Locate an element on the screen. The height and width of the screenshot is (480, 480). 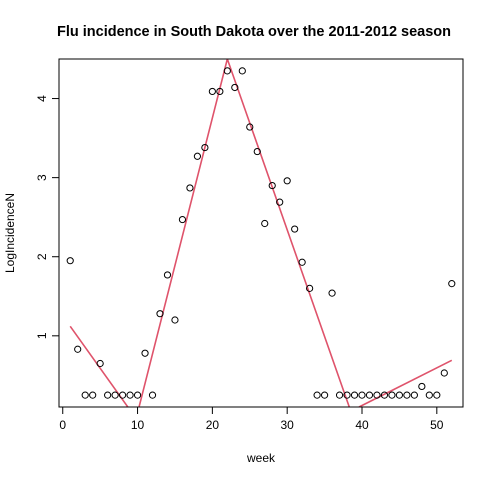
x-tick-label: 40 is located at coordinates (362, 425).